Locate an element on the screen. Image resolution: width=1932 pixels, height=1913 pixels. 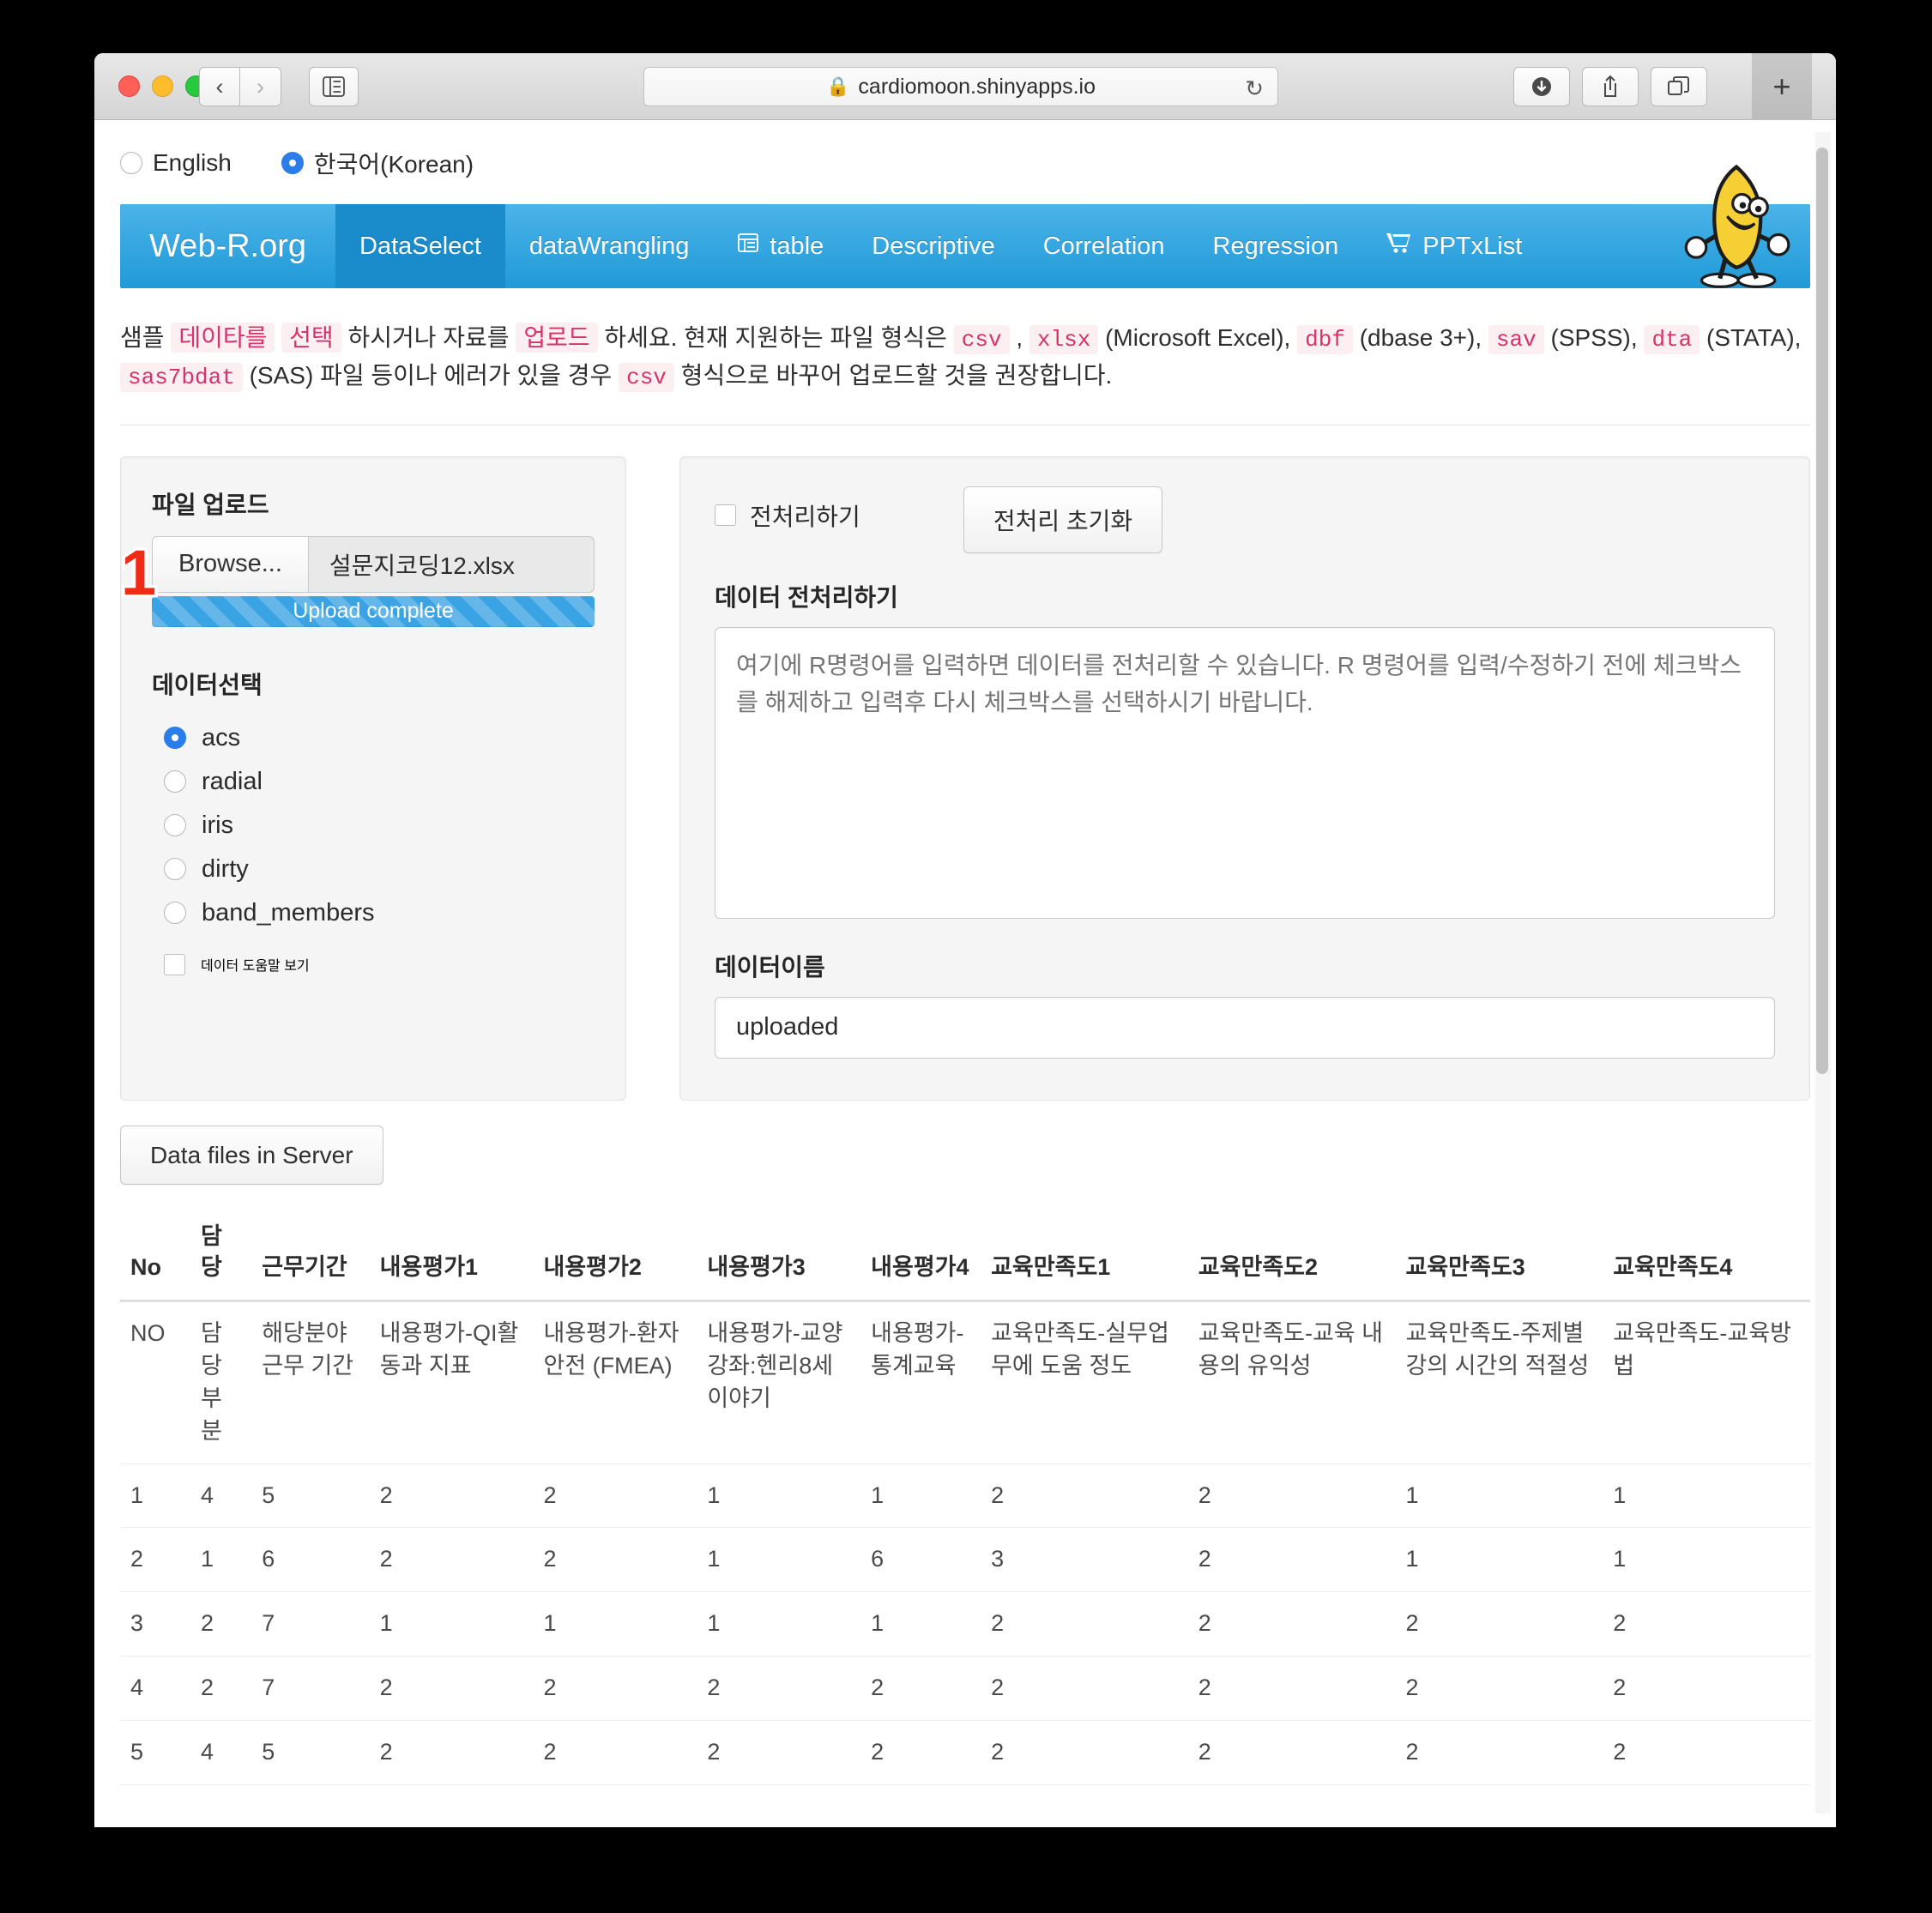
upload-progress-label: Upload complete is located at coordinates (373, 611).